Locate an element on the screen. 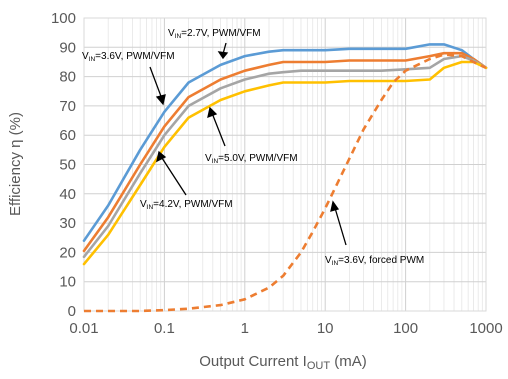  arrow-vin-3.6v is located at coordinates (157, 86).